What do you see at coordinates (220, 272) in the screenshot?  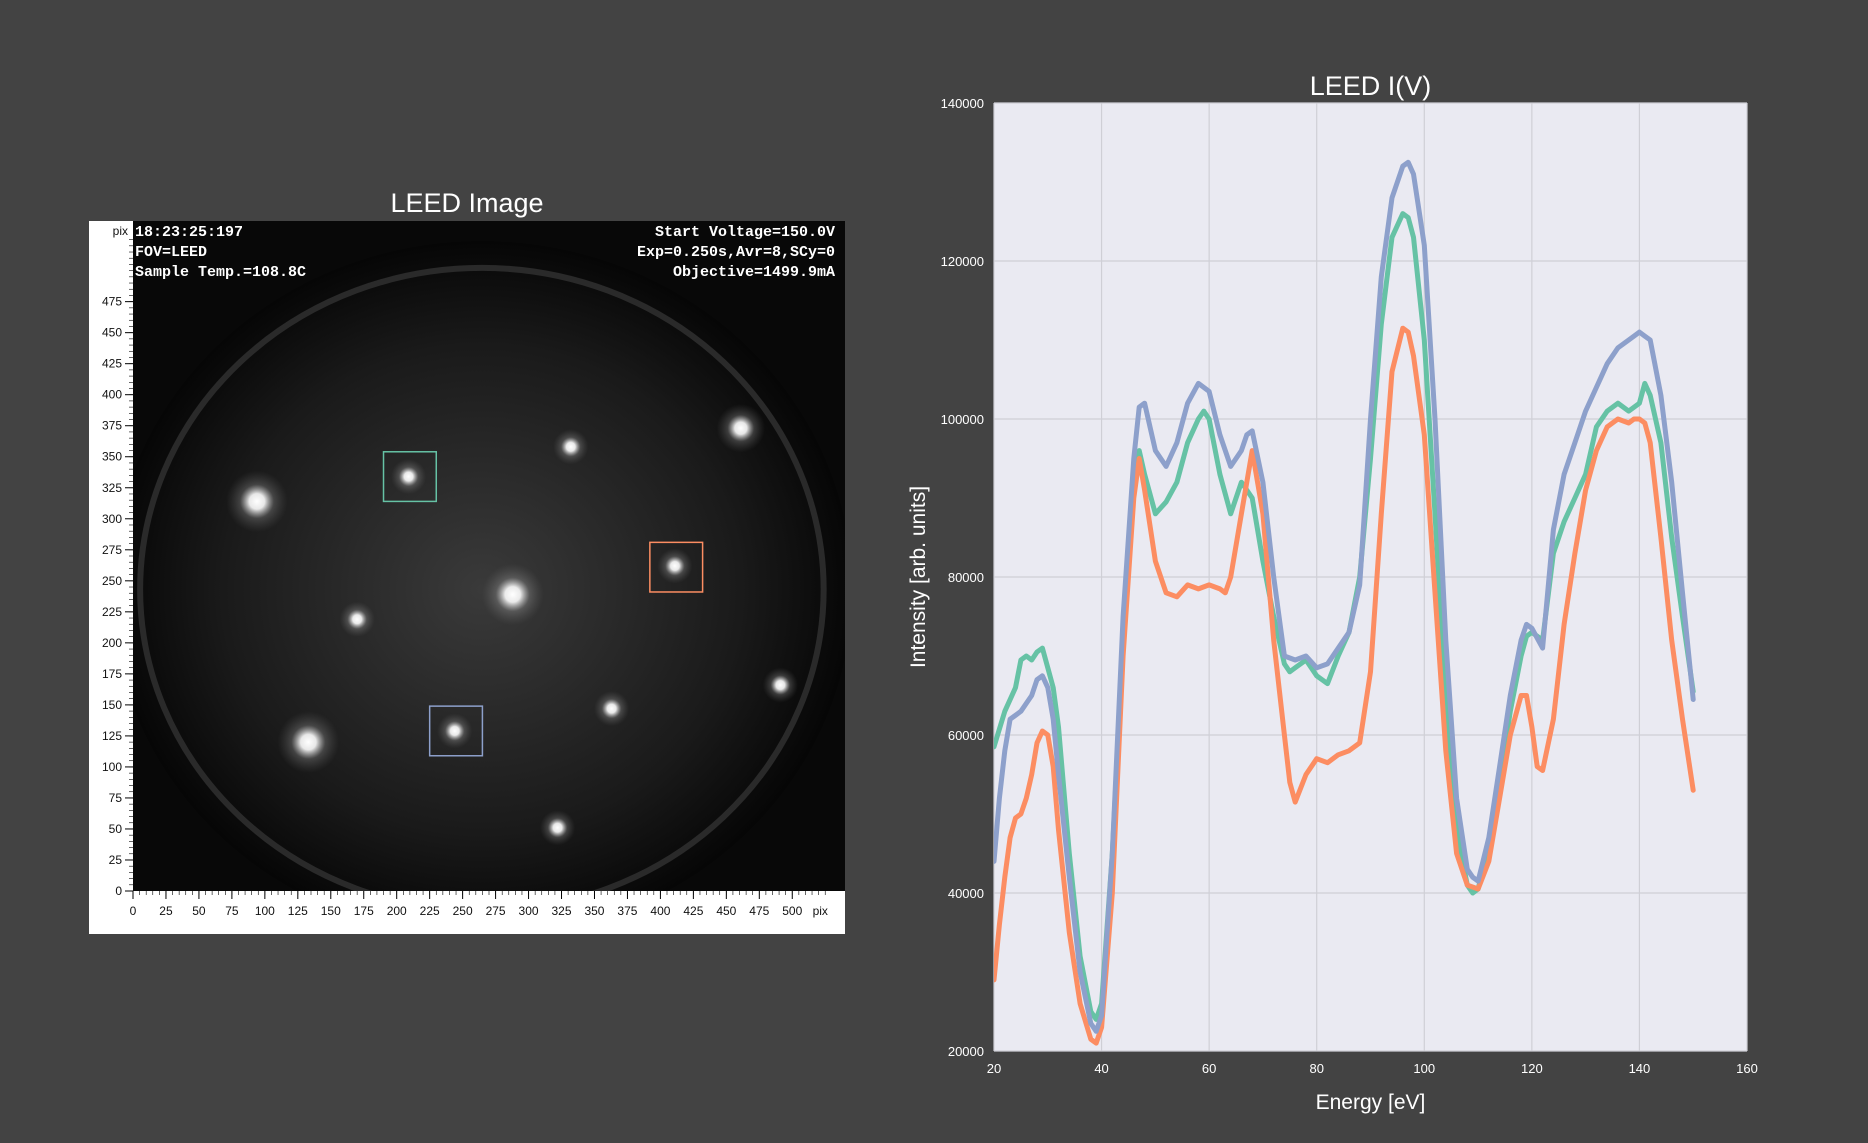 I see `overlay-text-left: Sample Temp.=108.8C` at bounding box center [220, 272].